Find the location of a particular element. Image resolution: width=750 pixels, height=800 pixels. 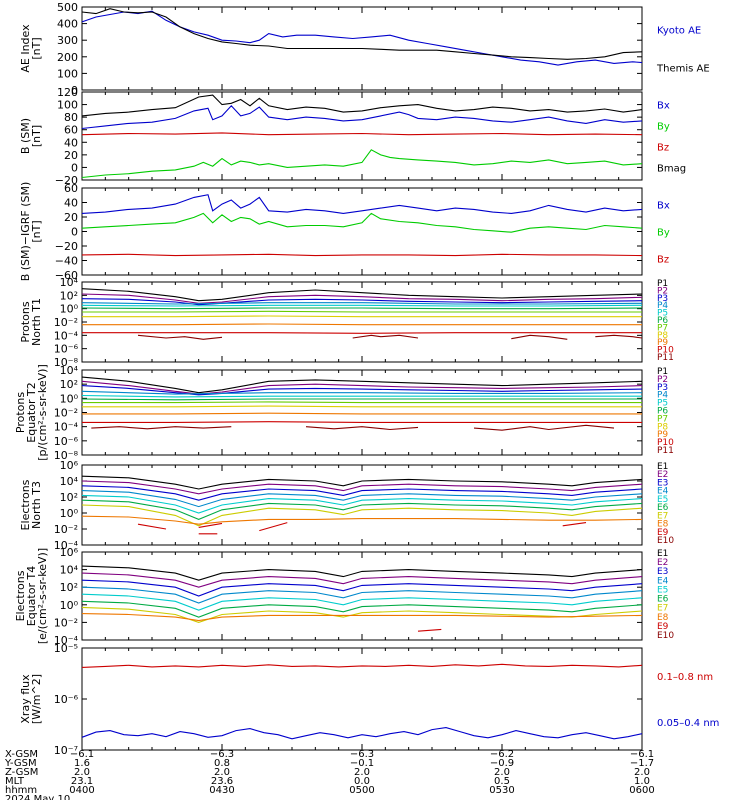

series-e2 is located at coordinates (362, 487).